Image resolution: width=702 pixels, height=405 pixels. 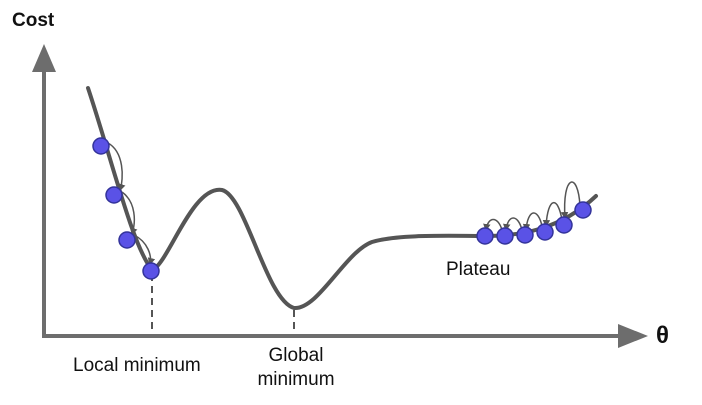 What do you see at coordinates (296, 368) in the screenshot?
I see `global-minimum-label: Global minimum` at bounding box center [296, 368].